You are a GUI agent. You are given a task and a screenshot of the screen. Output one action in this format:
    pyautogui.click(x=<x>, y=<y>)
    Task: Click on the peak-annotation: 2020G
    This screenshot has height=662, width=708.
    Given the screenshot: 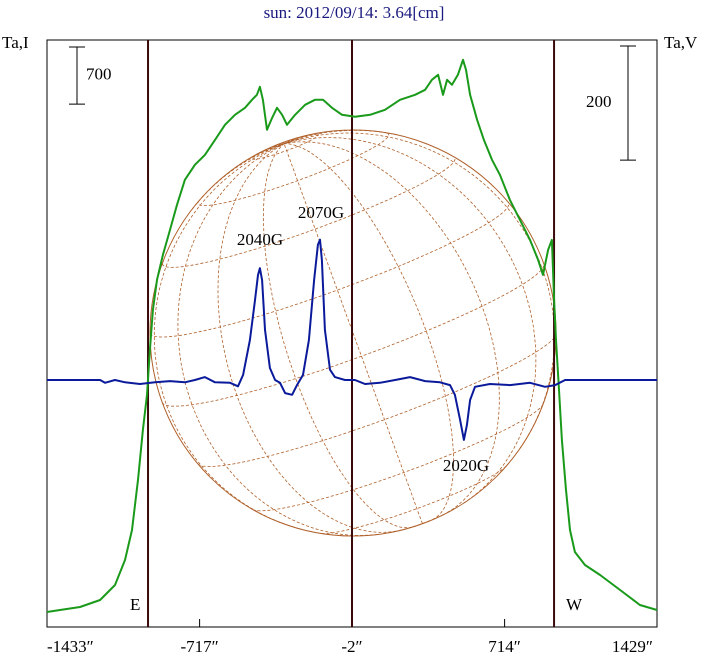 What is the action you would take?
    pyautogui.click(x=466, y=465)
    